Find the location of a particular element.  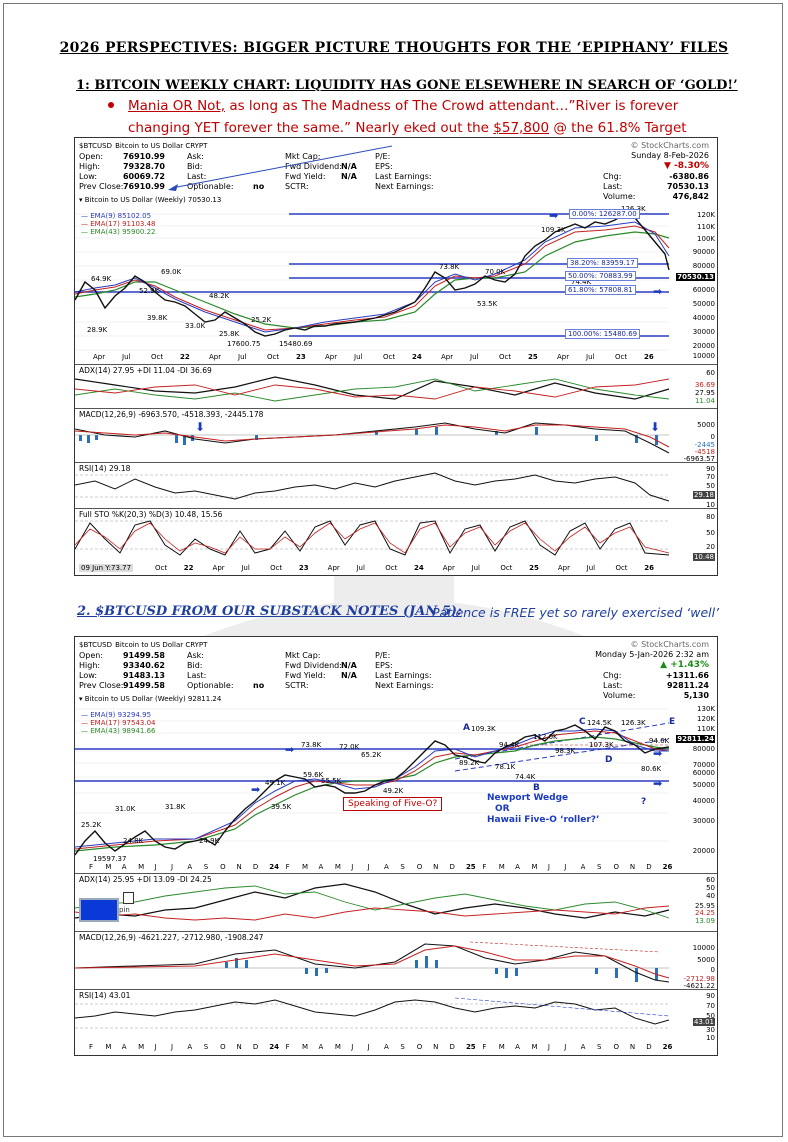

price-annotation: 78.1K is located at coordinates (505, 767).